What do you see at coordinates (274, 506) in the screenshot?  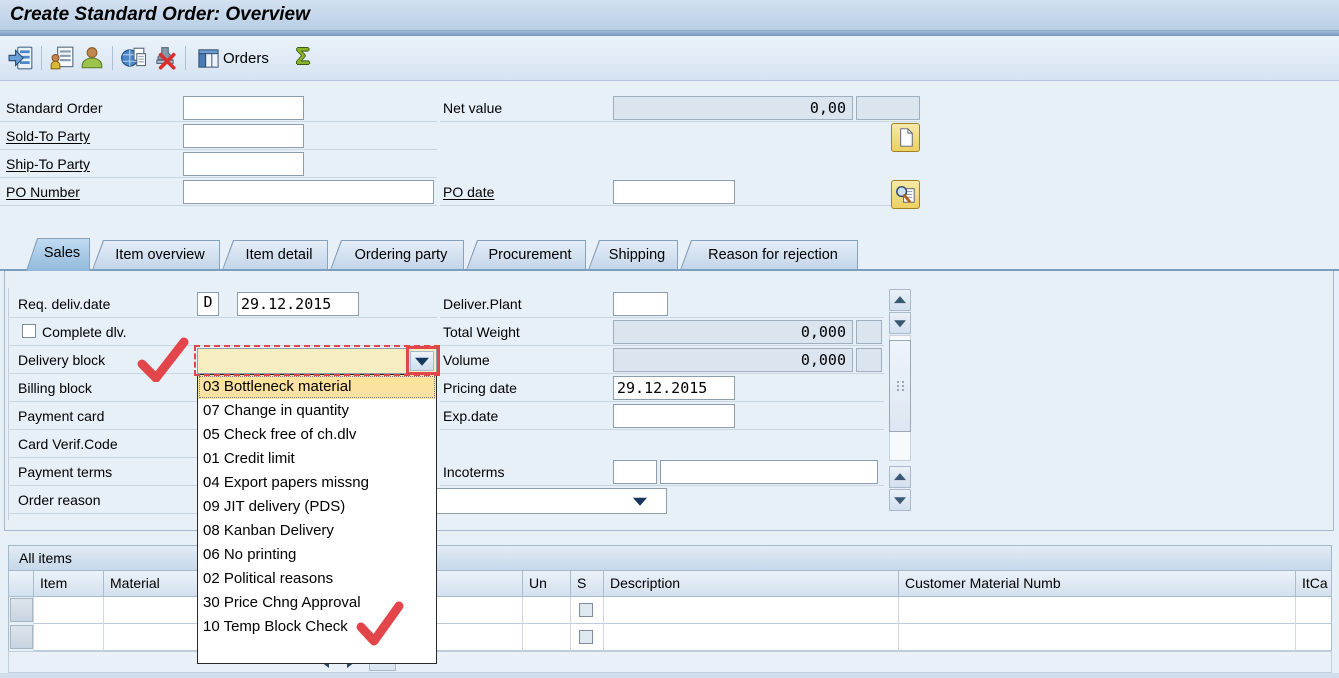 I see `dropdown-option: 09 JIT delivery (PDS)` at bounding box center [274, 506].